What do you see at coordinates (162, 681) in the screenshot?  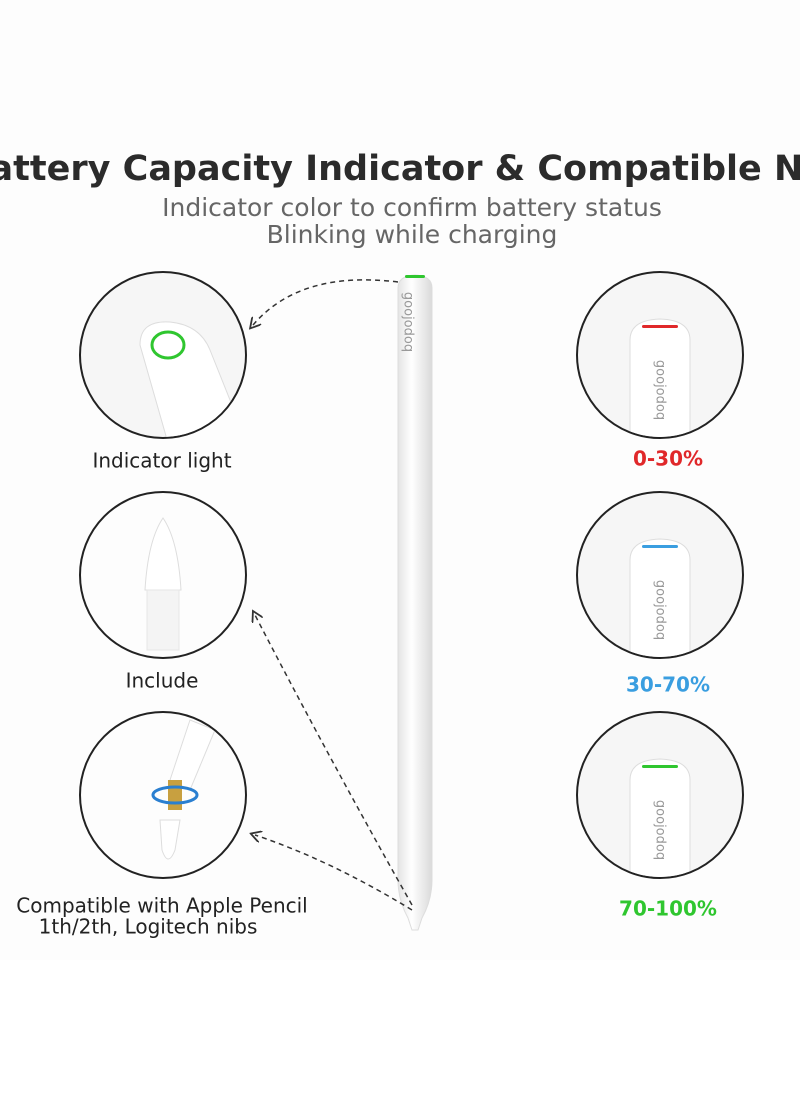 I see `feature-label: Include` at bounding box center [162, 681].